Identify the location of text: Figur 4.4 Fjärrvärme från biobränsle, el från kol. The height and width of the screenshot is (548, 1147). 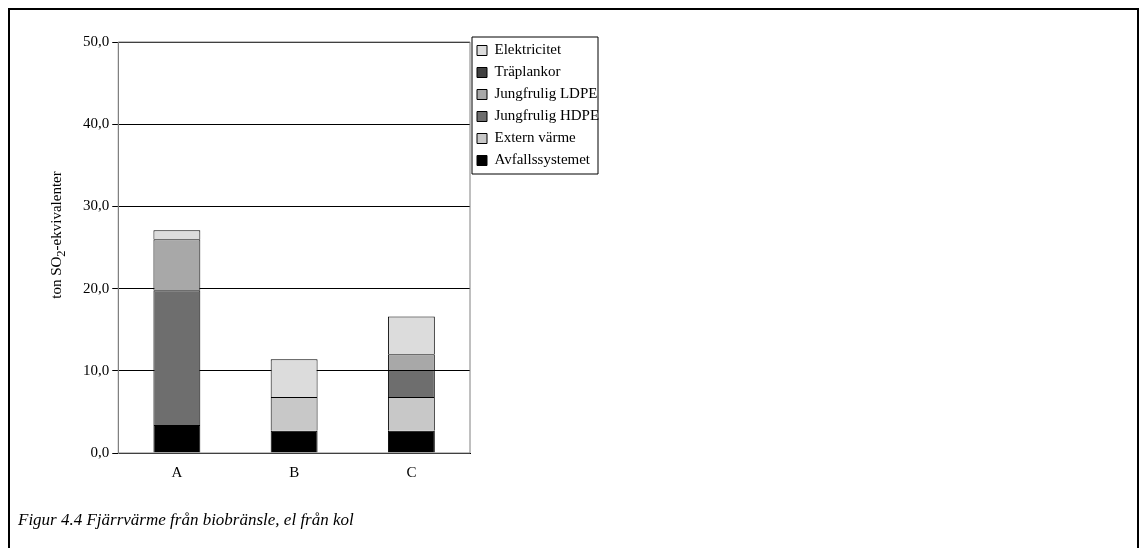
(186, 520).